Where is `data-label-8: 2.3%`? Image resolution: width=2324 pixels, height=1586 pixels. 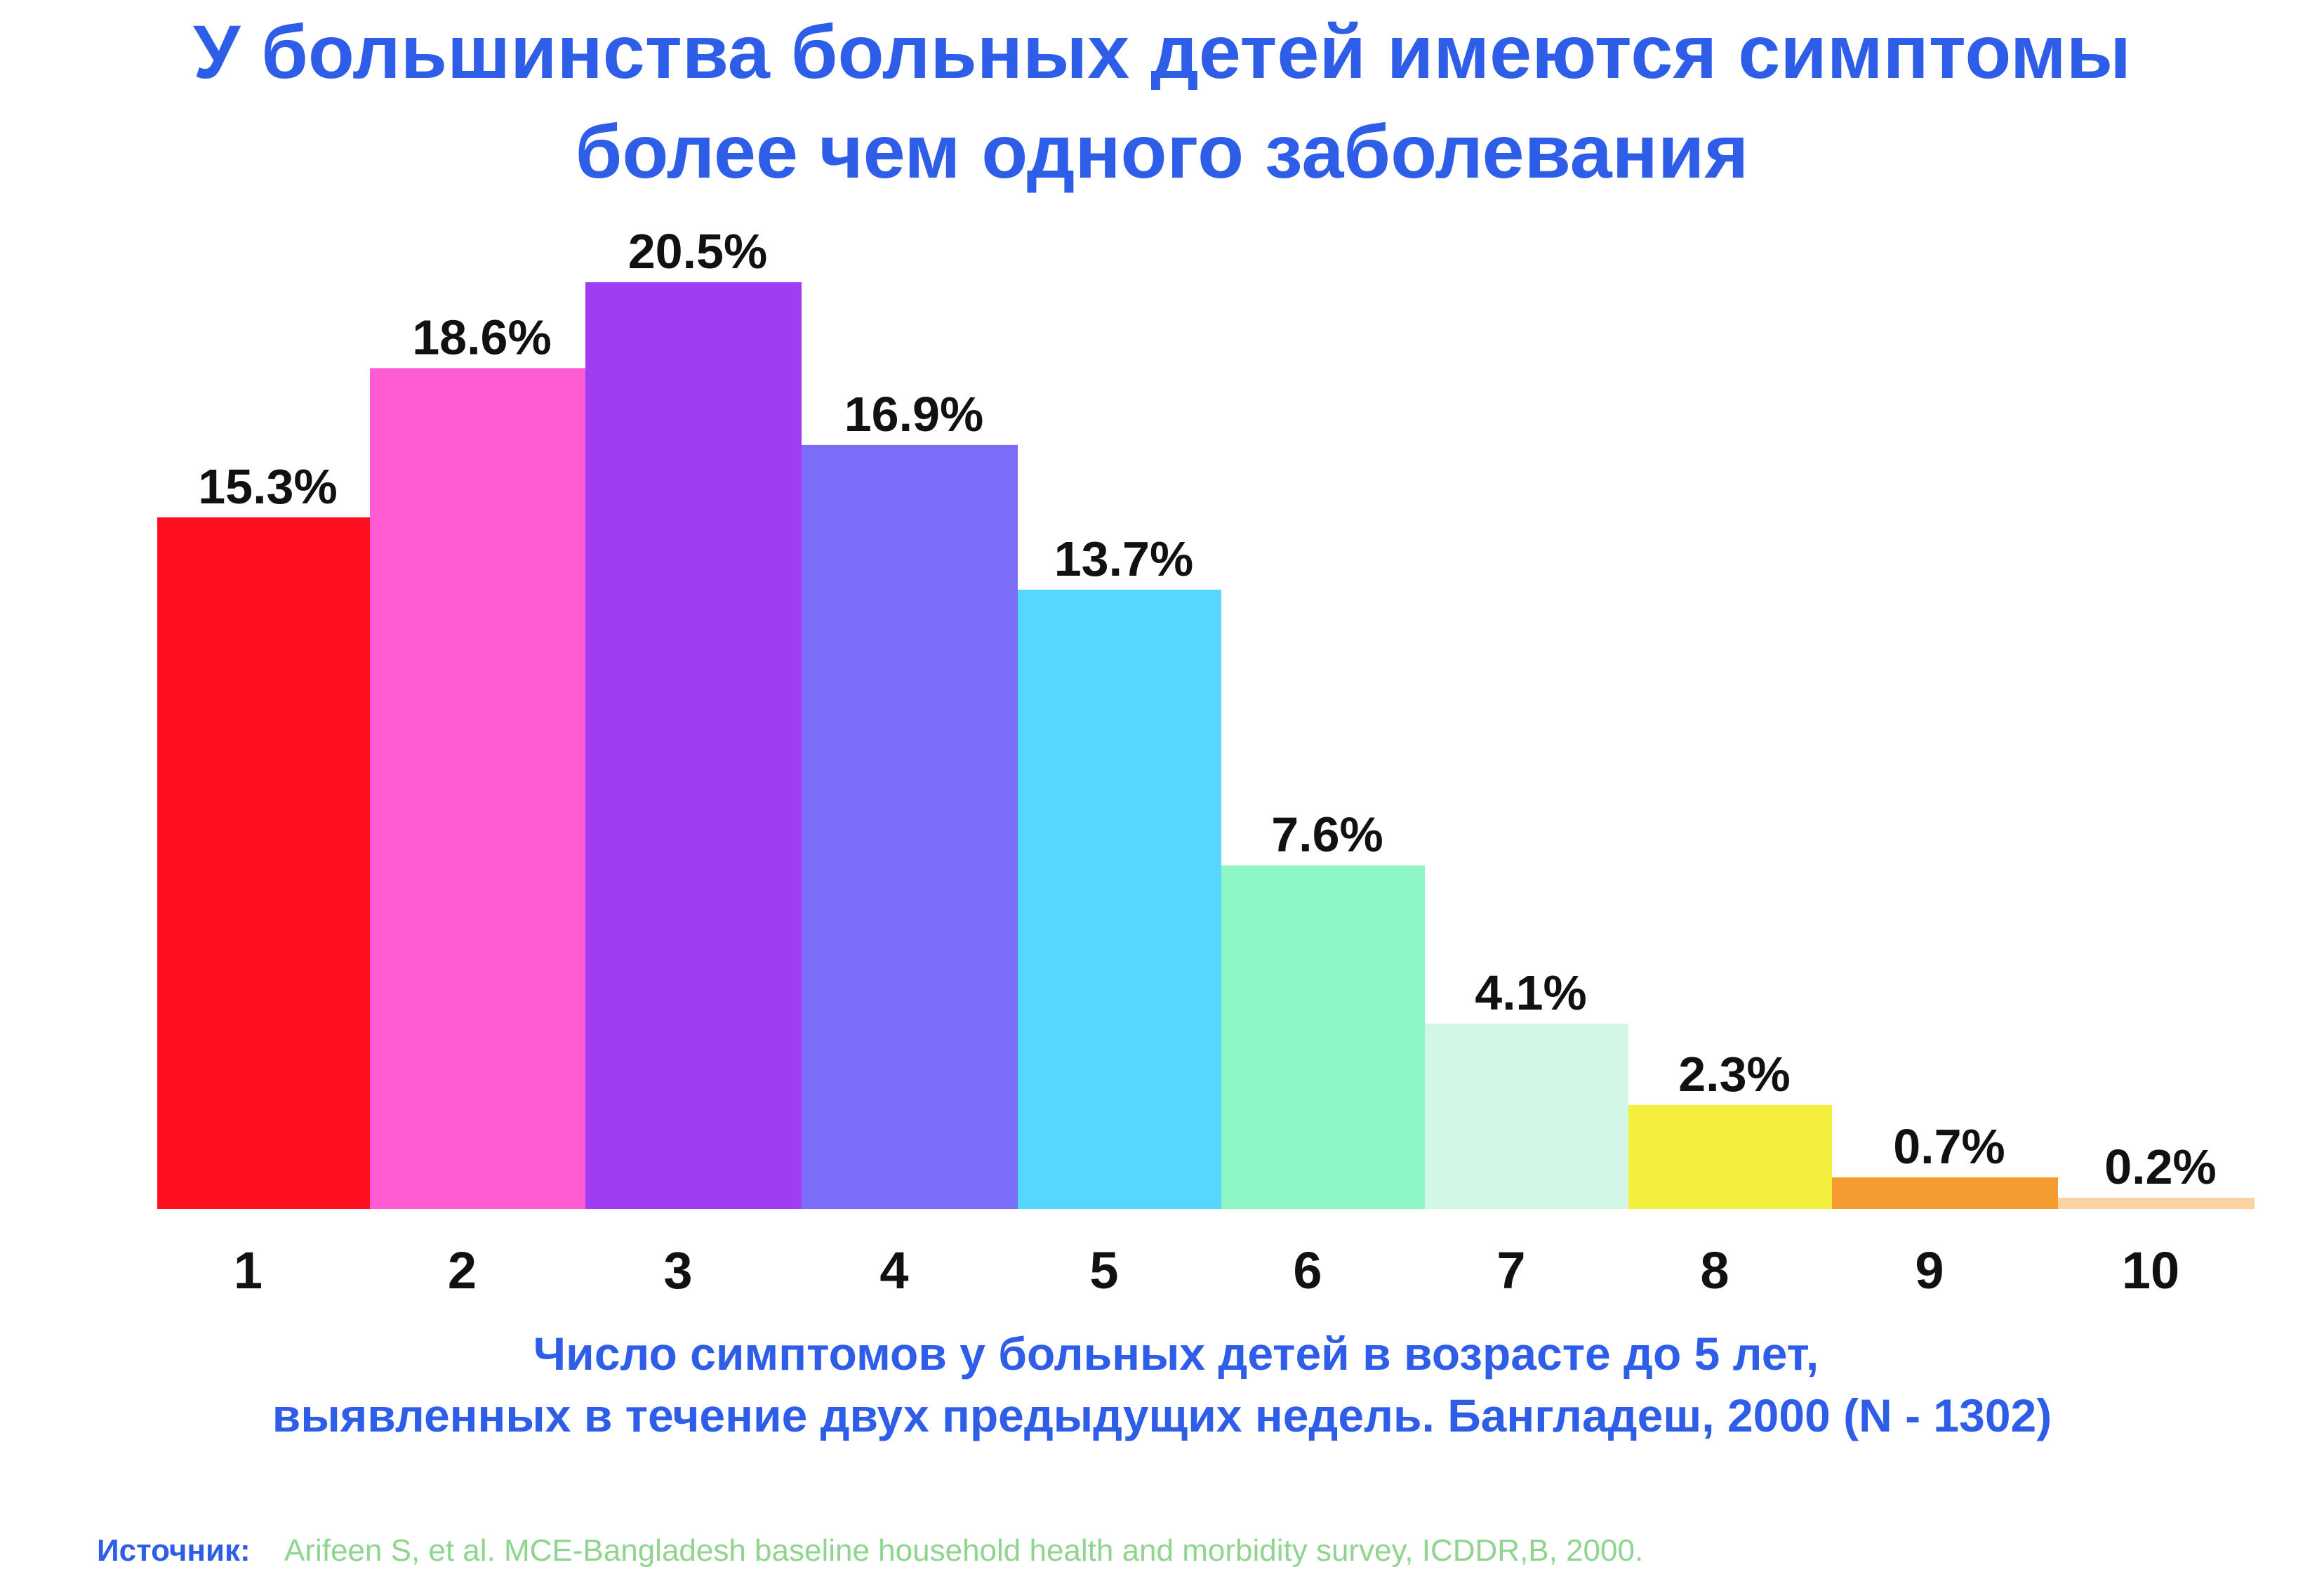 data-label-8: 2.3% is located at coordinates (1734, 1074).